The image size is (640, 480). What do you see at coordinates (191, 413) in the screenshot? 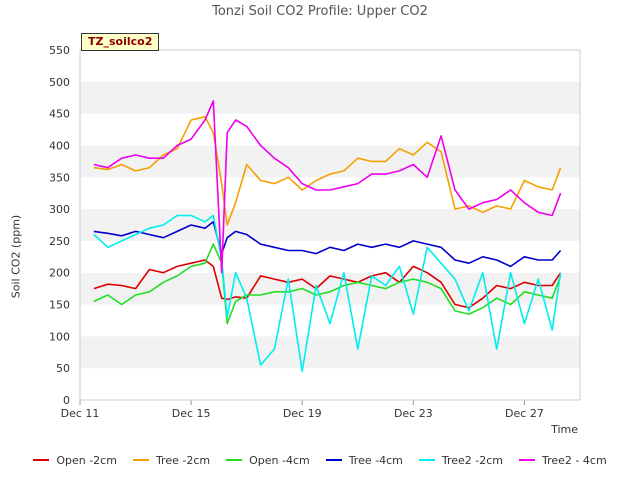
I see `x-tick-label: Dec 15` at bounding box center [191, 413].